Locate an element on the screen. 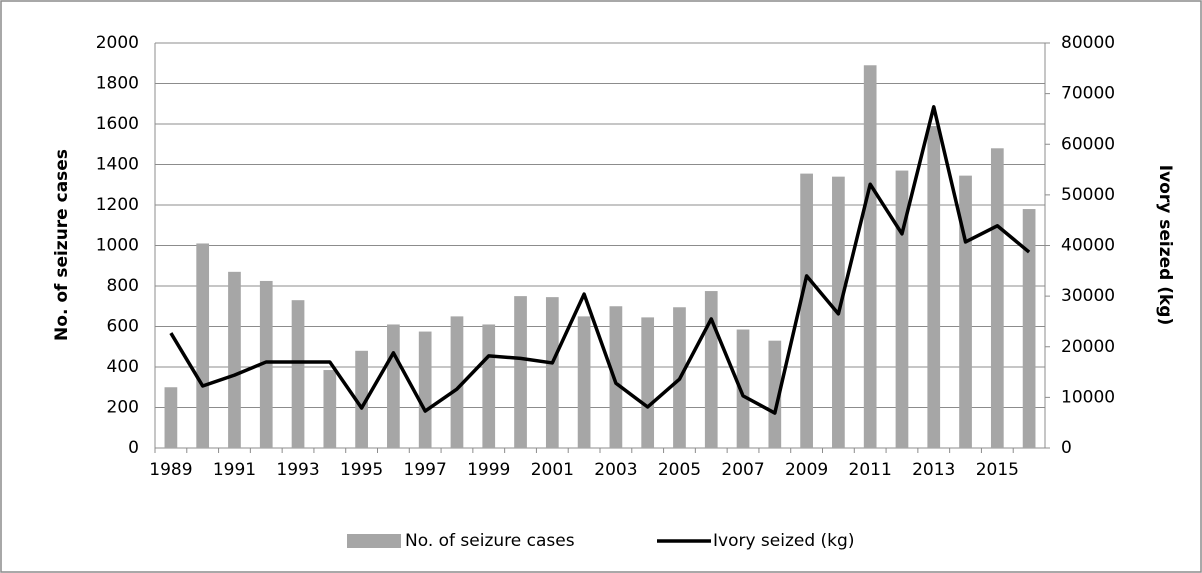 The height and width of the screenshot is (573, 1202). x-tick-label: 2015 is located at coordinates (997, 470).